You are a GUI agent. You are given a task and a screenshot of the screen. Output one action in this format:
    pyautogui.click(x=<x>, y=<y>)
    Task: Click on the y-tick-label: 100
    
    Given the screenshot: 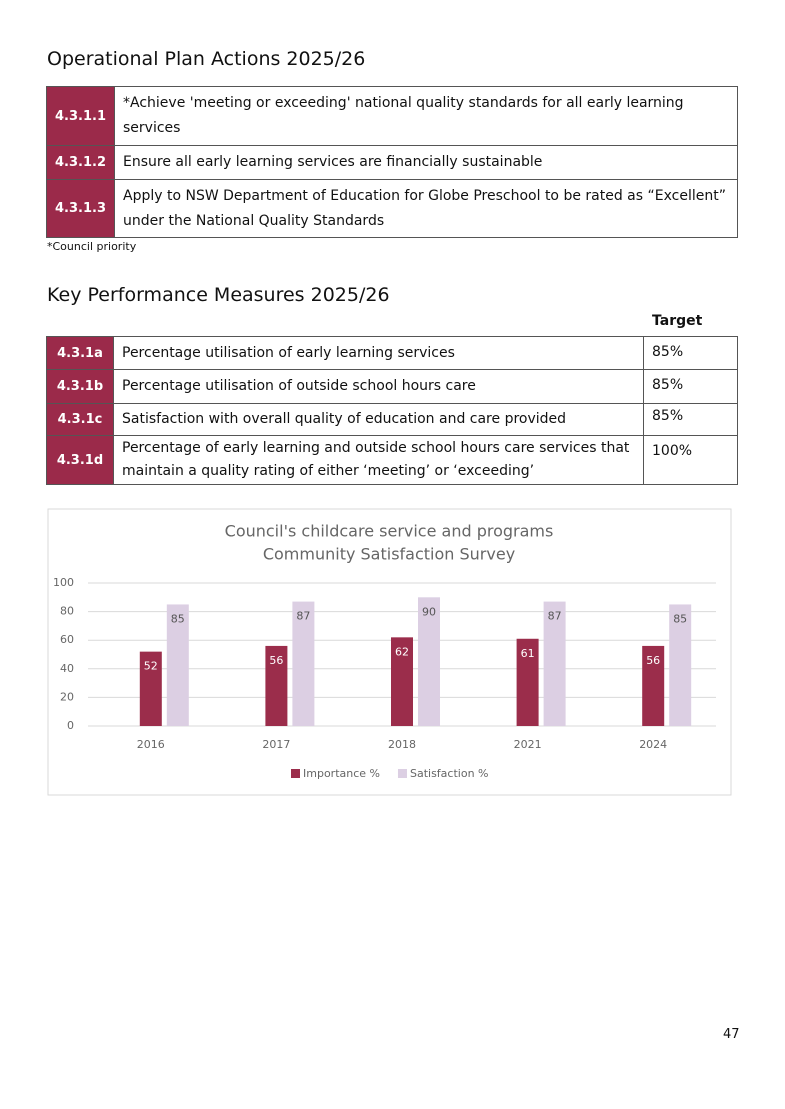 What is the action you would take?
    pyautogui.click(x=63, y=582)
    